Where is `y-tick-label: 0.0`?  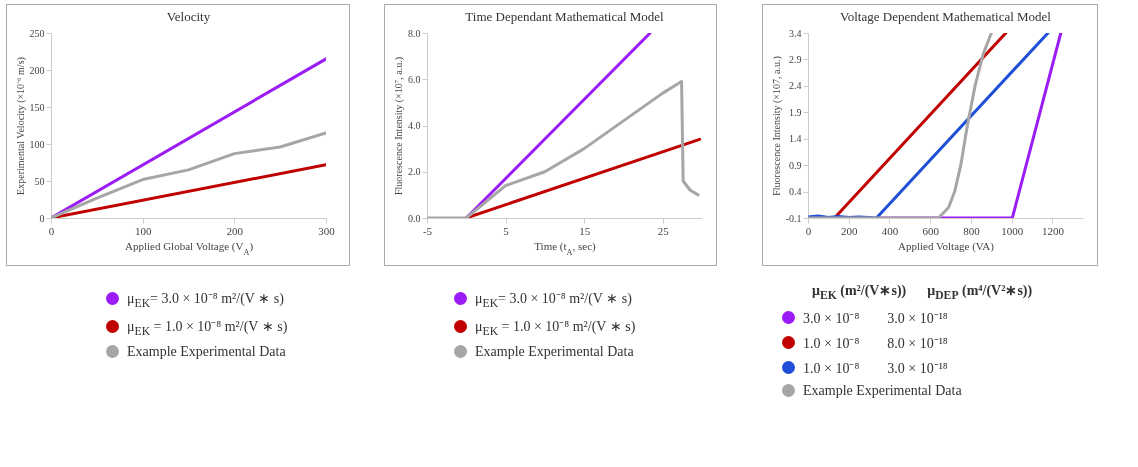 y-tick-label: 0.0 is located at coordinates (414, 218).